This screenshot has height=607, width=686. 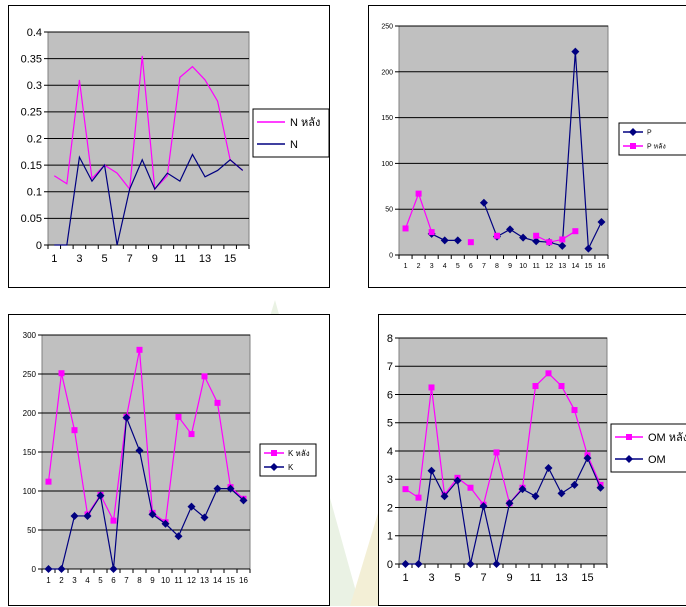 I want to click on y-tick-label: 250, so click(x=30, y=374).